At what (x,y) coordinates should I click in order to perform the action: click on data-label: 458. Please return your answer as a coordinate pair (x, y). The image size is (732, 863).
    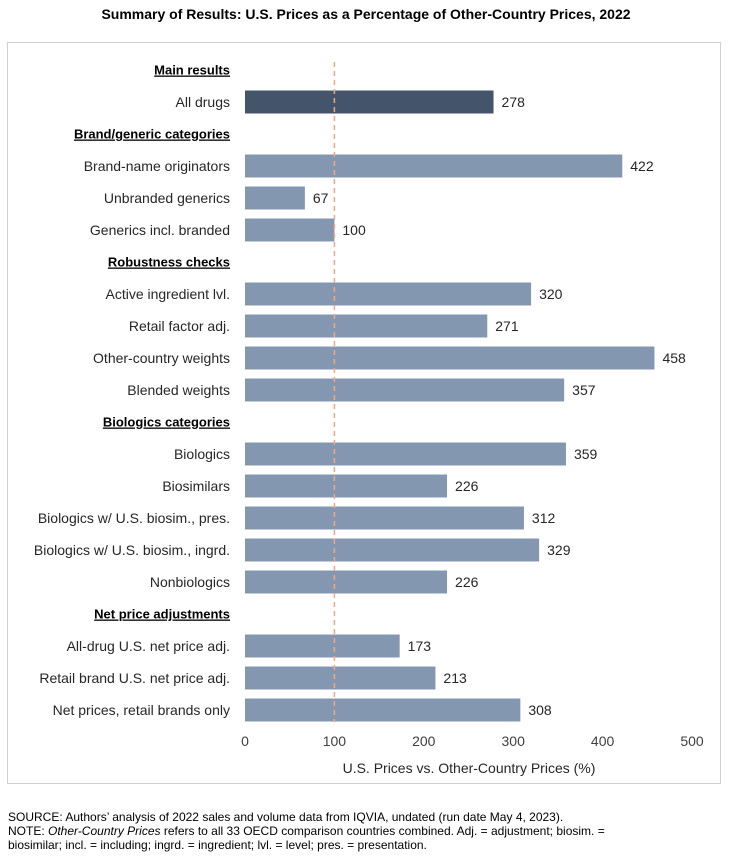
    Looking at the image, I should click on (674, 358).